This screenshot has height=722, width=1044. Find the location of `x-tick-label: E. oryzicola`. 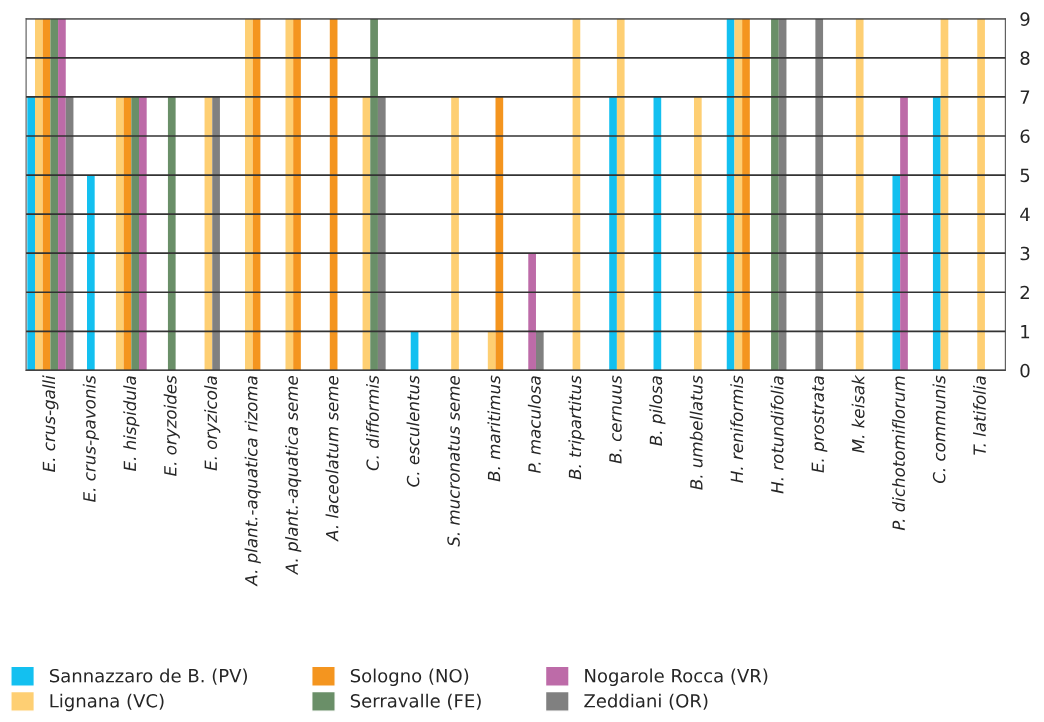

x-tick-label: E. oryzicola is located at coordinates (212, 423).